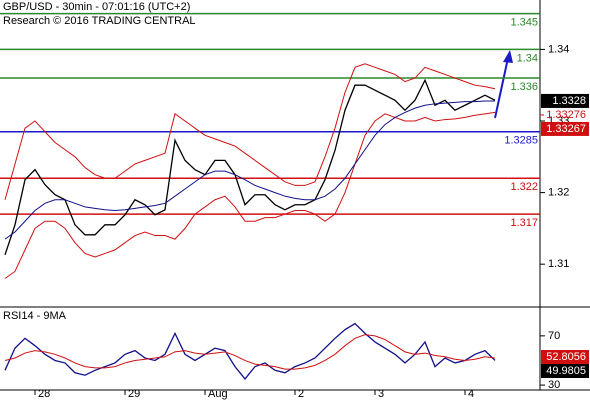 This screenshot has height=400, width=590. Describe the element at coordinates (558, 193) in the screenshot. I see `y-tick-label: 1.32` at that location.